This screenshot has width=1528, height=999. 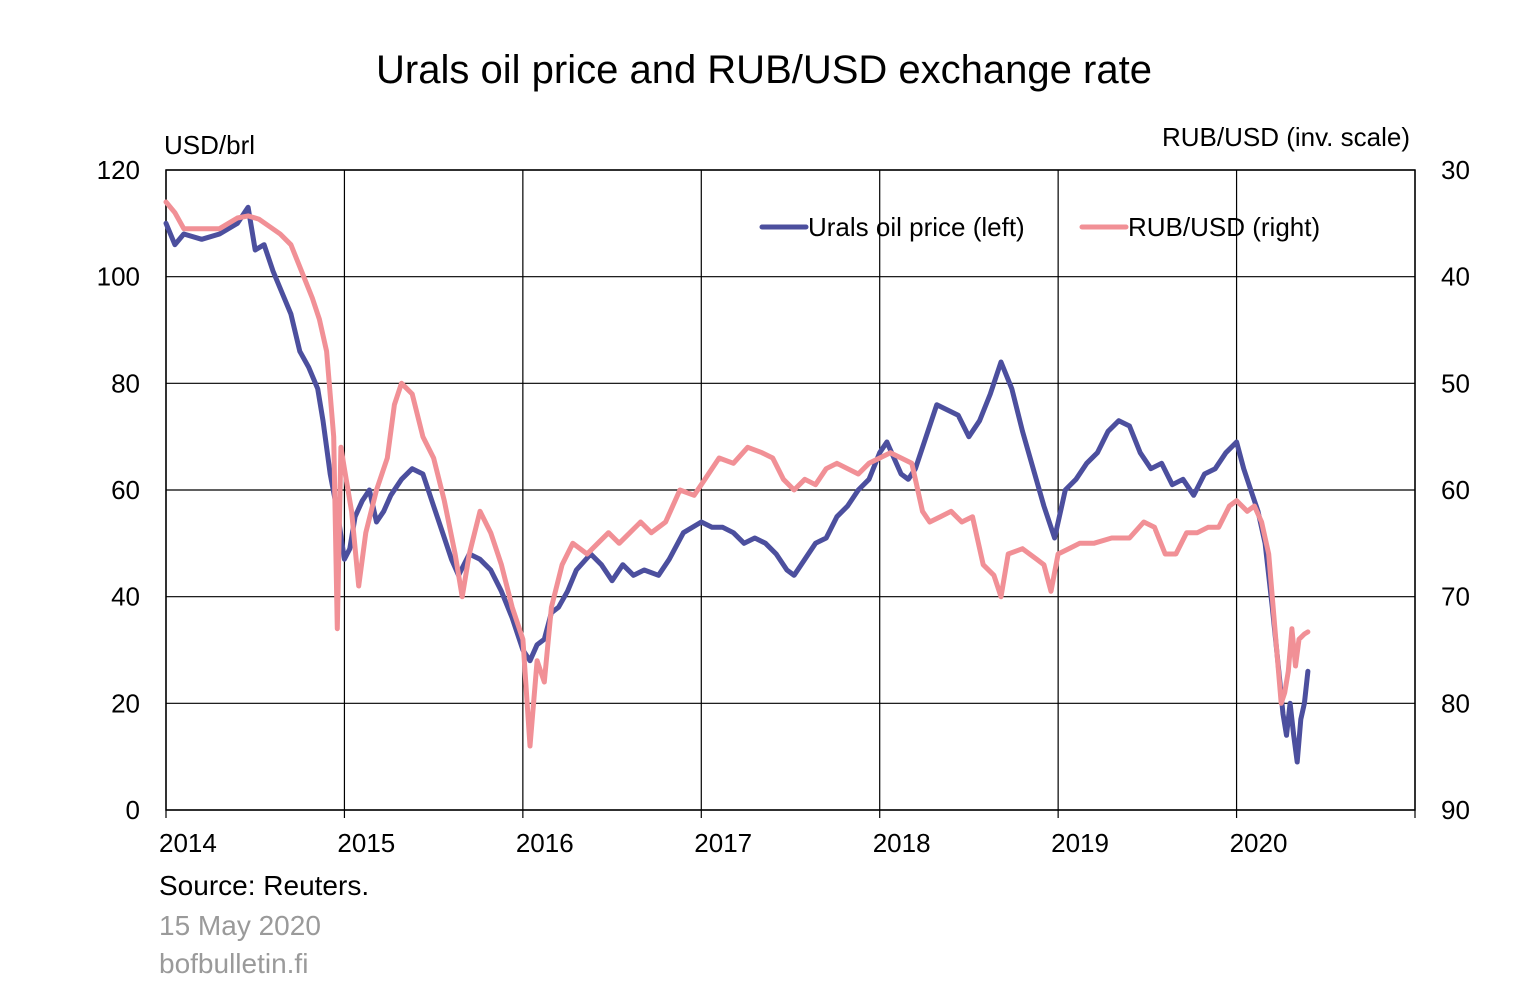 I want to click on x-tick-label: 2015, so click(x=366, y=843).